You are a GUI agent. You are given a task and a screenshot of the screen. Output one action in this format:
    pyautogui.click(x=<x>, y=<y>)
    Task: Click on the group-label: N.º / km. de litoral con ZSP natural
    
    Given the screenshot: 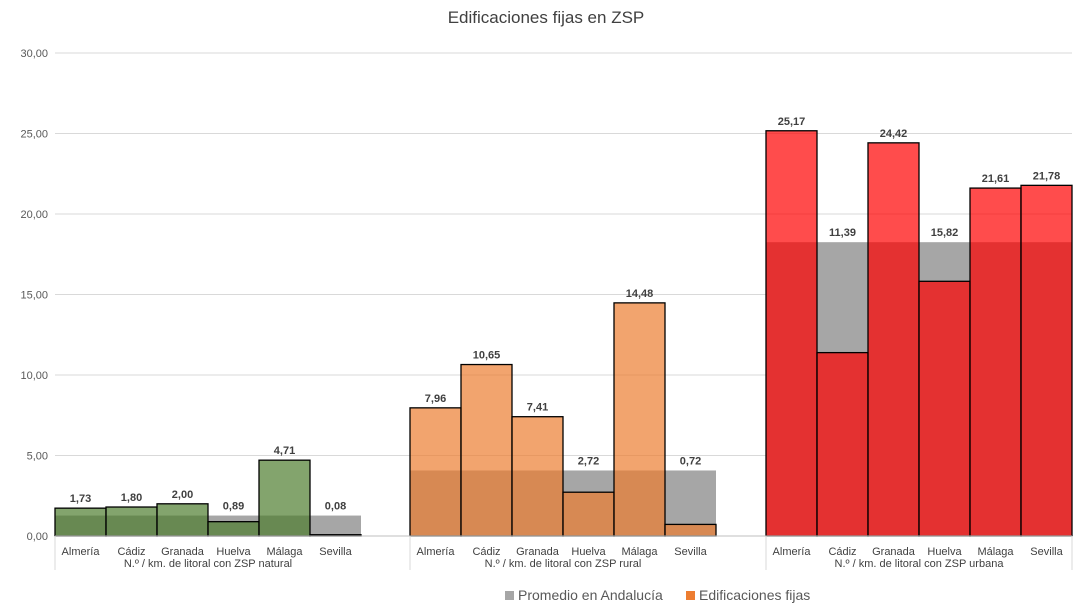 What is the action you would take?
    pyautogui.click(x=208, y=564)
    